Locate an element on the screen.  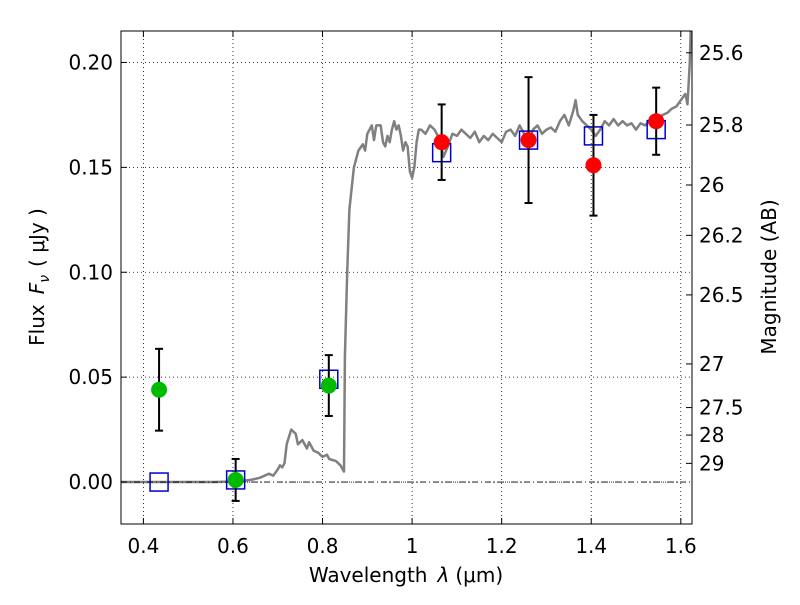
y2-axis-label: Magnitude (AB) is located at coordinates (769, 276).